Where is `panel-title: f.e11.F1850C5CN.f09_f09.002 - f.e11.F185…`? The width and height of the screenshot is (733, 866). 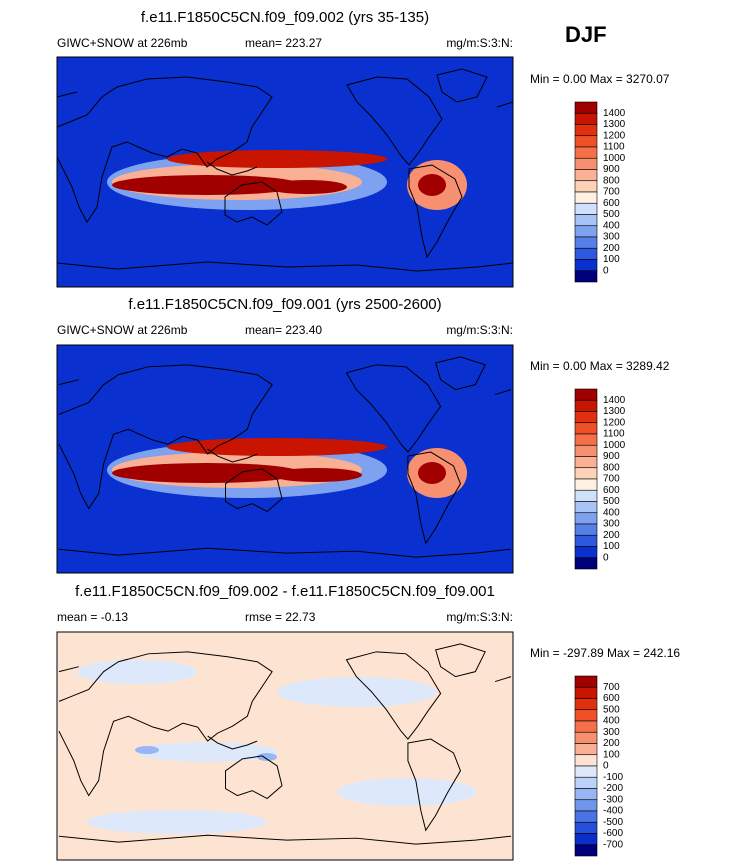
panel-title: f.e11.F1850C5CN.f09_f09.002 - f.e11.F185… is located at coordinates (285, 591).